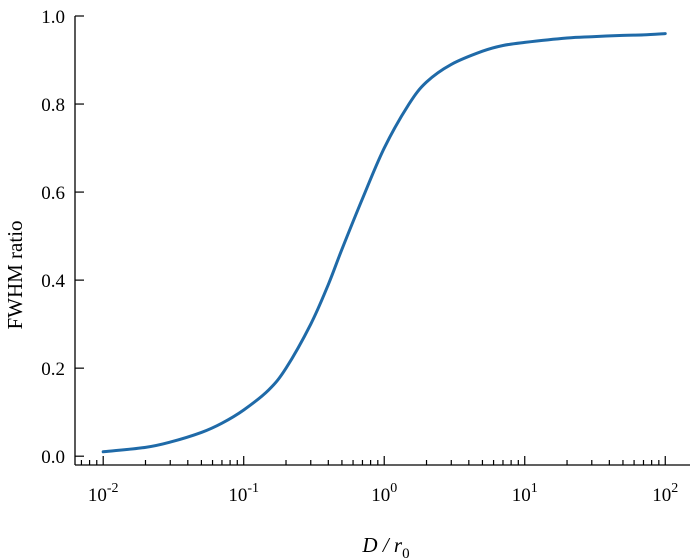 The width and height of the screenshot is (700, 559). Describe the element at coordinates (53, 281) in the screenshot. I see `y-tick-label: 0.4` at that location.